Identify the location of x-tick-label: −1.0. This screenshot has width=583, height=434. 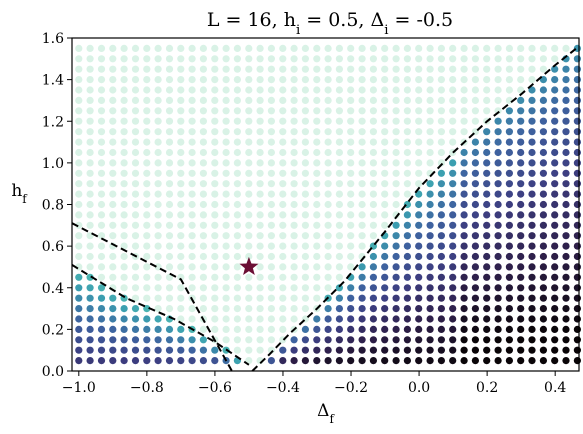
(79, 388).